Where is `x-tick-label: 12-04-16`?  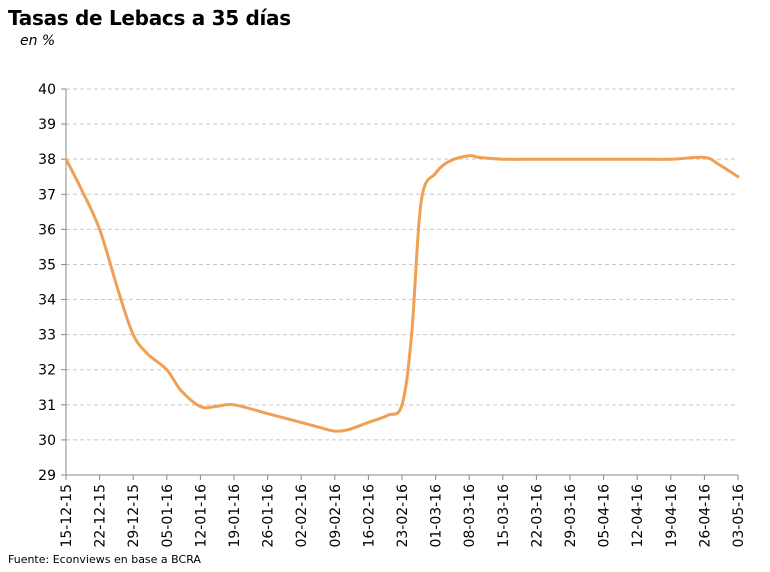
x-tick-label: 12-04-16 is located at coordinates (638, 516).